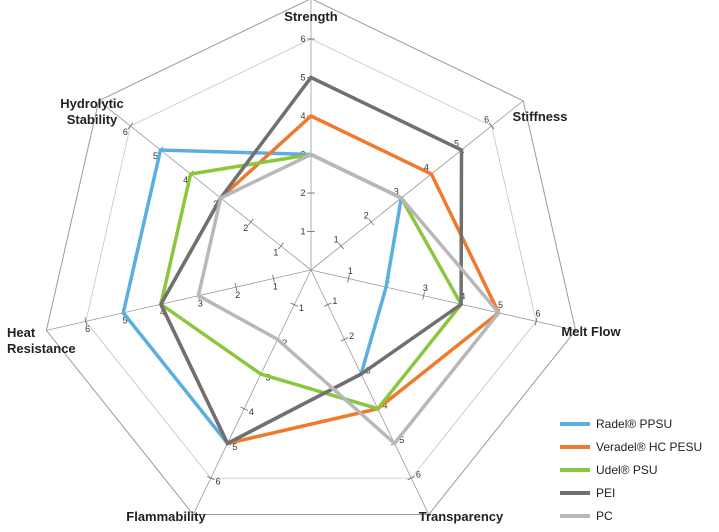 This screenshot has height=532, width=719. Describe the element at coordinates (41, 340) in the screenshot. I see `axis-label: Heat Resistance` at that location.